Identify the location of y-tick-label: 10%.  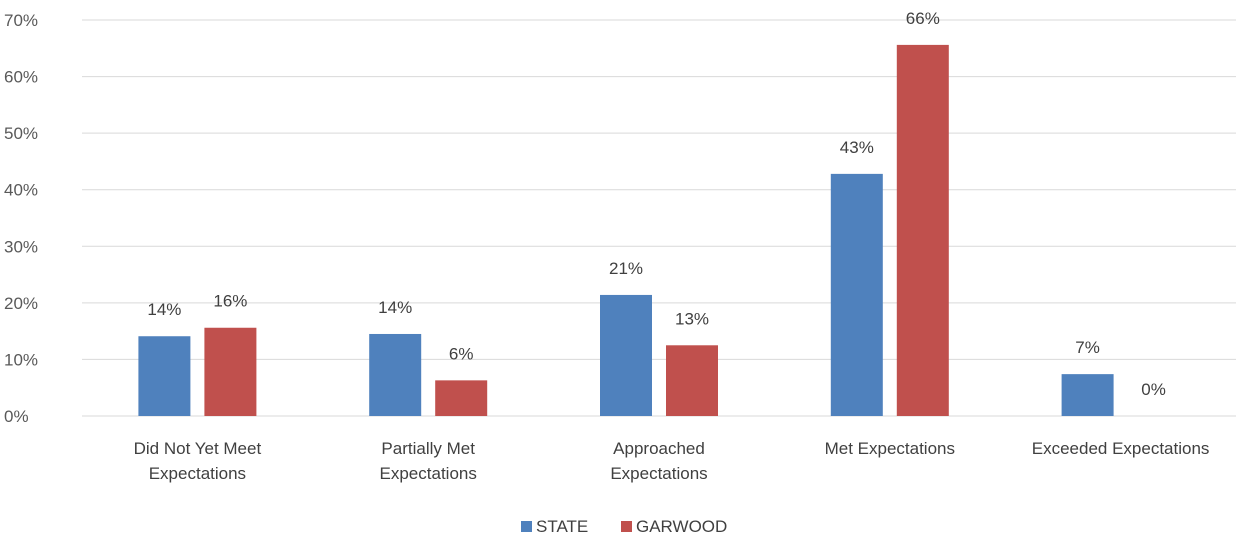
(21, 359).